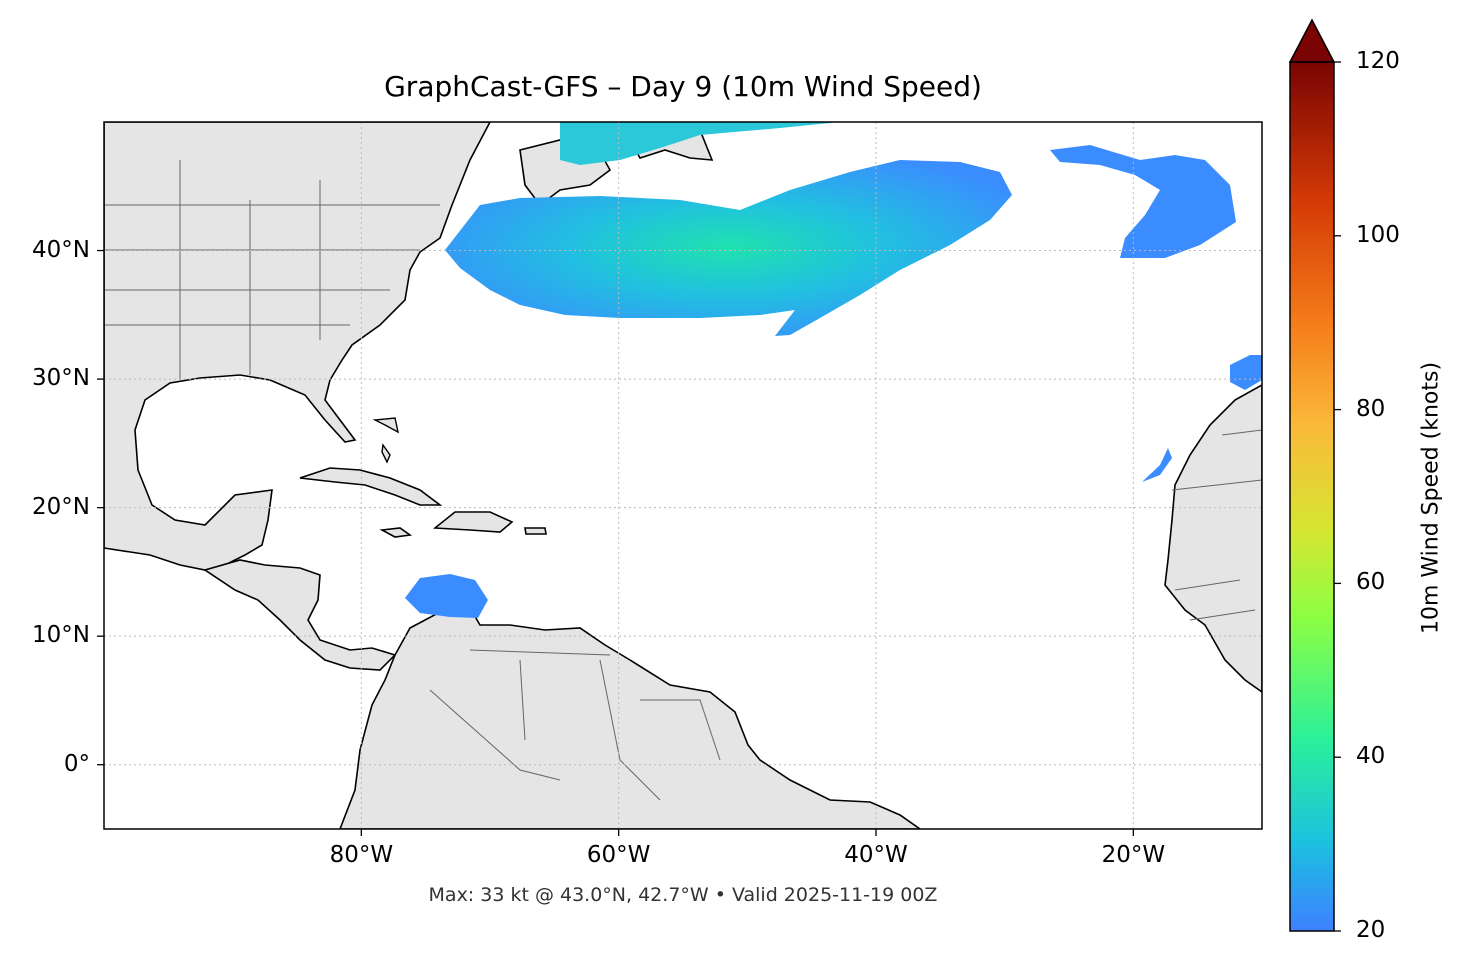 The width and height of the screenshot is (1466, 969). Describe the element at coordinates (618, 855) in the screenshot. I see `x-tick-label: 60°W` at that location.